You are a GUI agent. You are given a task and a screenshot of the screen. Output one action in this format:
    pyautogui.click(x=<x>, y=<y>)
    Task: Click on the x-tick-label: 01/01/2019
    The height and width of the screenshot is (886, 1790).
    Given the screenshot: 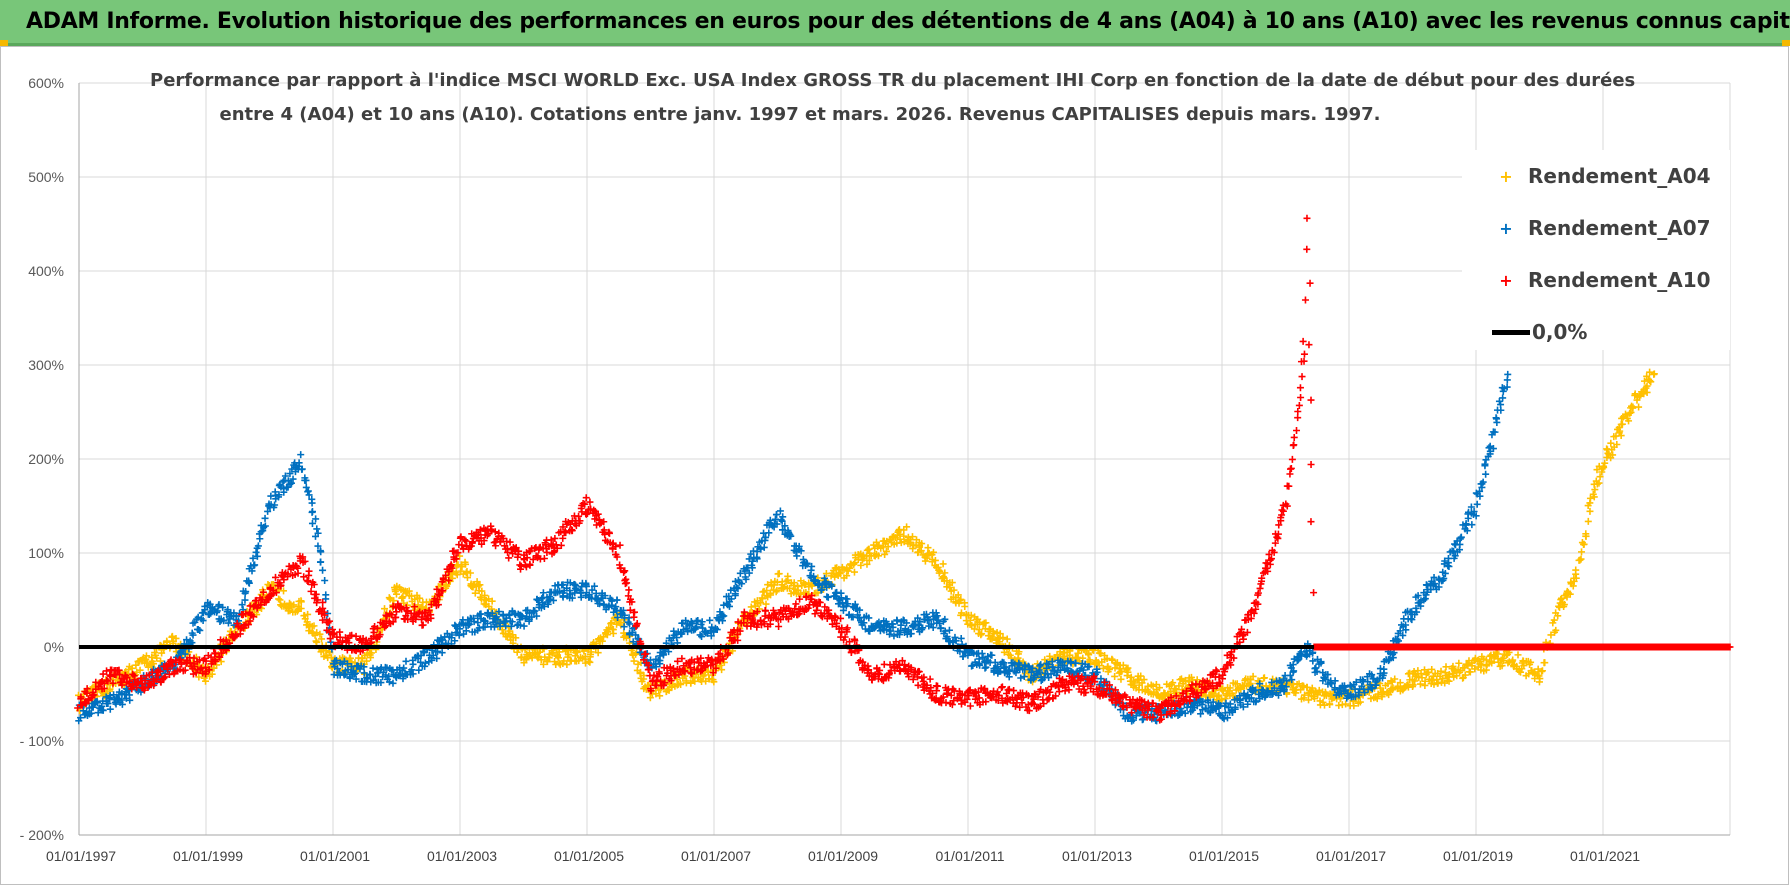 What is the action you would take?
    pyautogui.click(x=1478, y=856)
    